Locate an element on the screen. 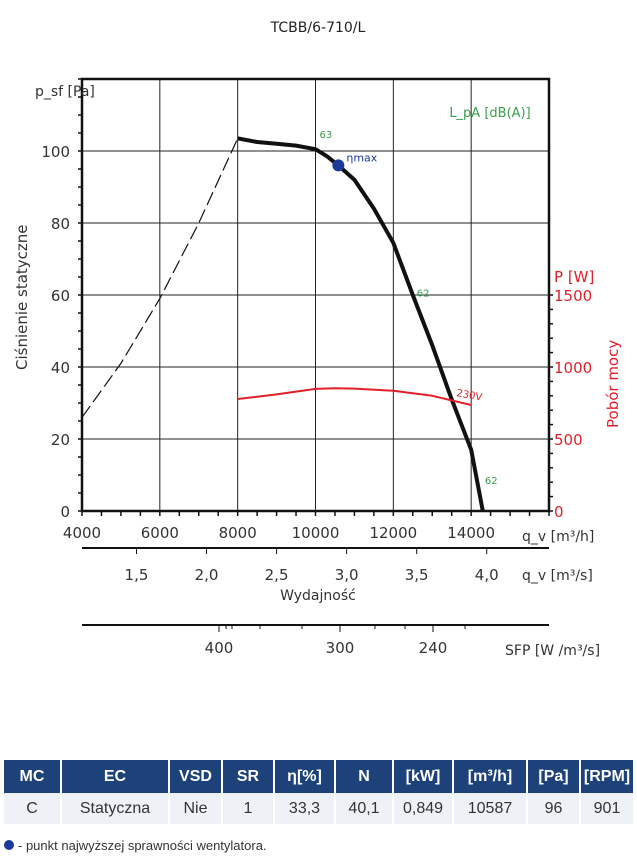 The width and height of the screenshot is (637, 863). m3s-tick-label: 2,5 is located at coordinates (277, 575).